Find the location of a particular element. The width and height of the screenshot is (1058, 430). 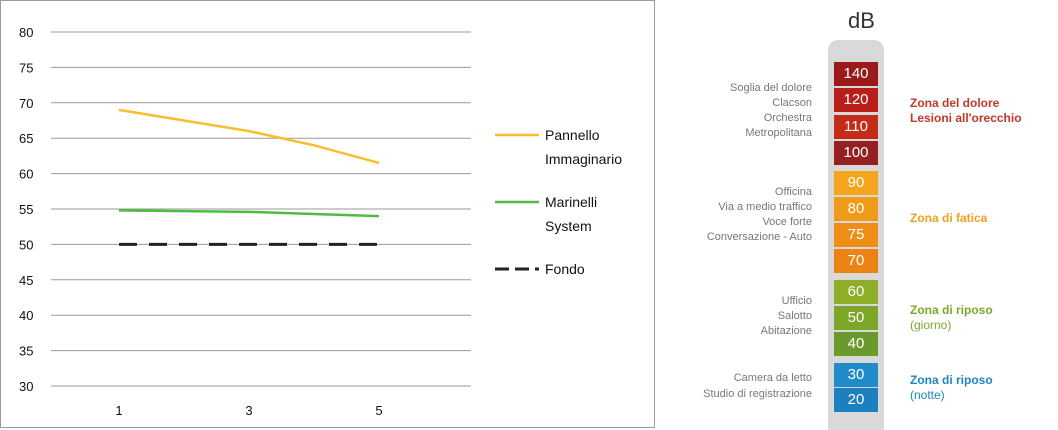

scale-cell: 50 is located at coordinates (856, 318).